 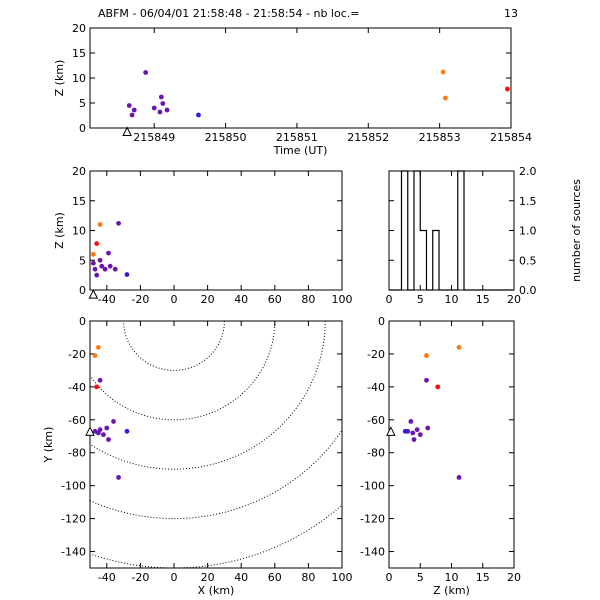 I want to click on x-tick-label: 100, so click(x=342, y=299).